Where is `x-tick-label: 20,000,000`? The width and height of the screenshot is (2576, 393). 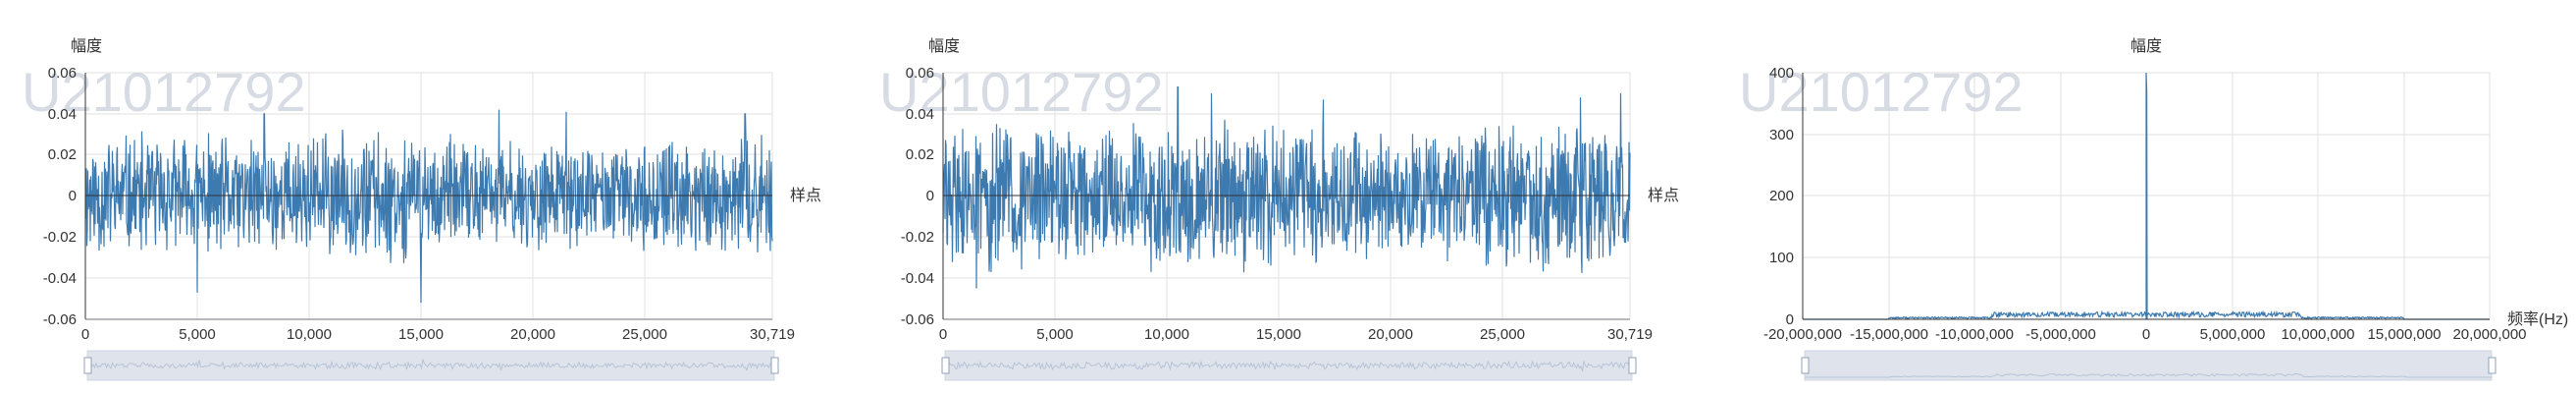
x-tick-label: 20,000,000 is located at coordinates (2489, 335).